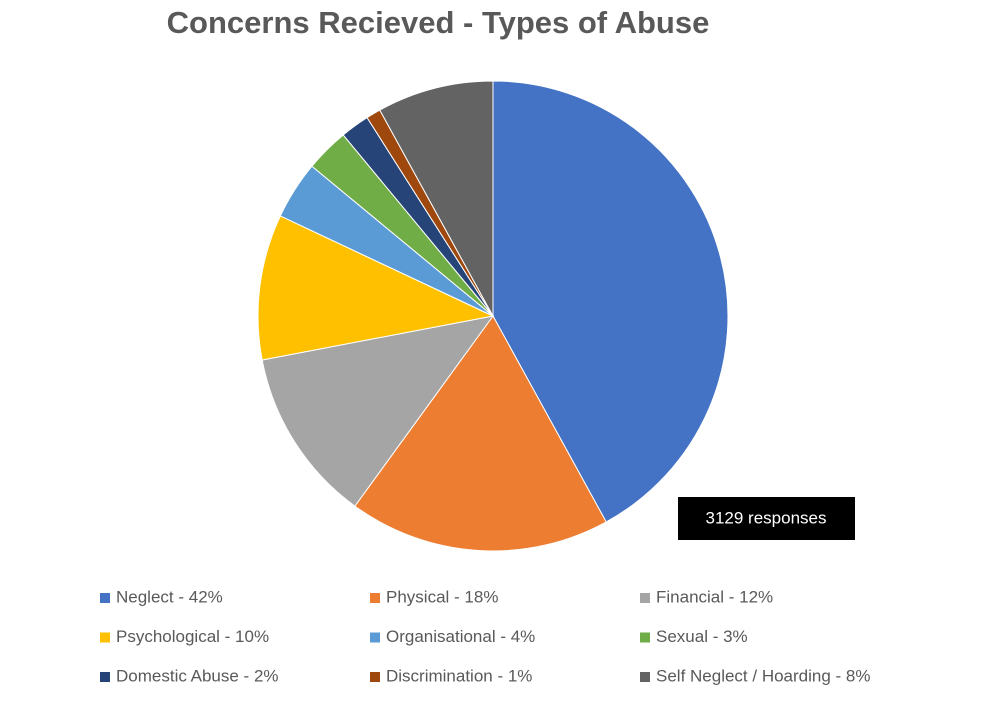 The height and width of the screenshot is (701, 1000). I want to click on legend-label: Self Neglect / Hoarding - 8%, so click(763, 675).